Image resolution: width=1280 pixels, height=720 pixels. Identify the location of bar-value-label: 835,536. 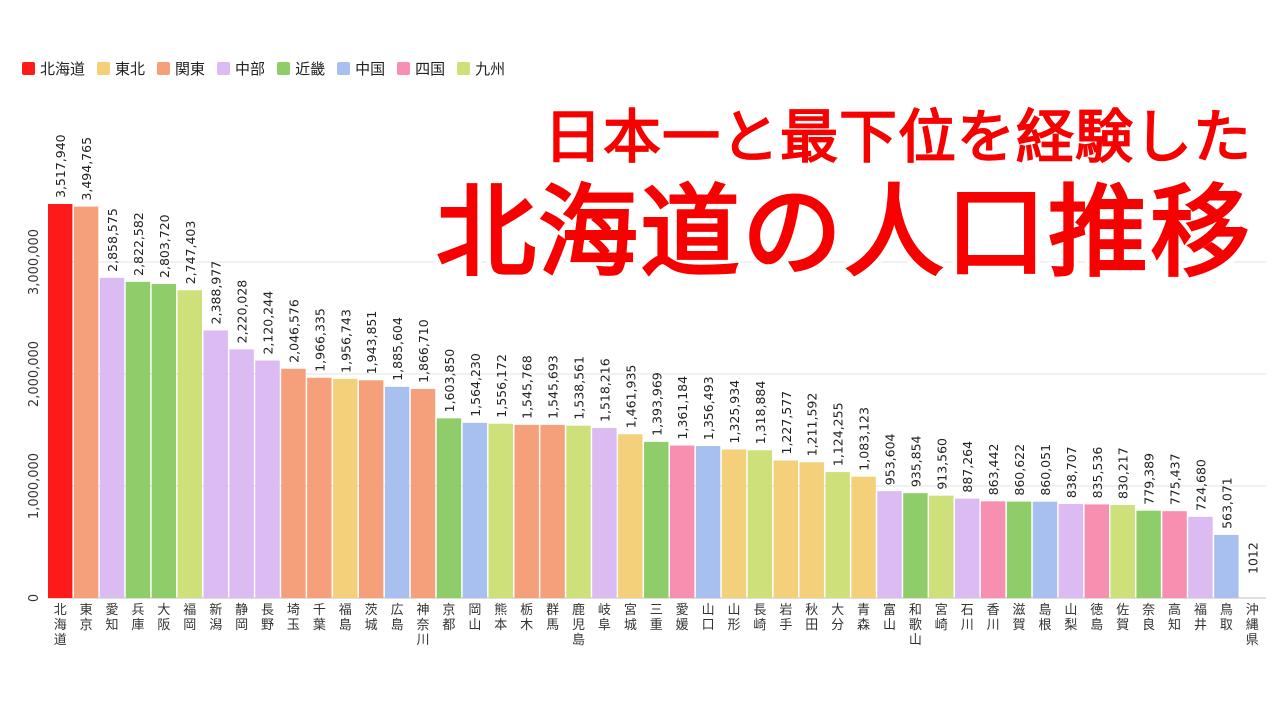
(1097, 473).